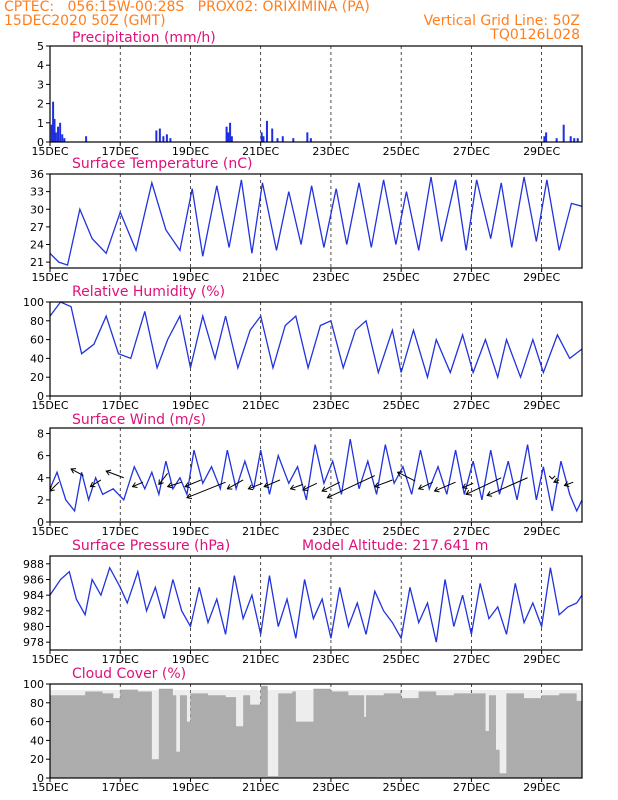  I want to click on cloud-cover-ytick-label: 0, so click(40, 778).